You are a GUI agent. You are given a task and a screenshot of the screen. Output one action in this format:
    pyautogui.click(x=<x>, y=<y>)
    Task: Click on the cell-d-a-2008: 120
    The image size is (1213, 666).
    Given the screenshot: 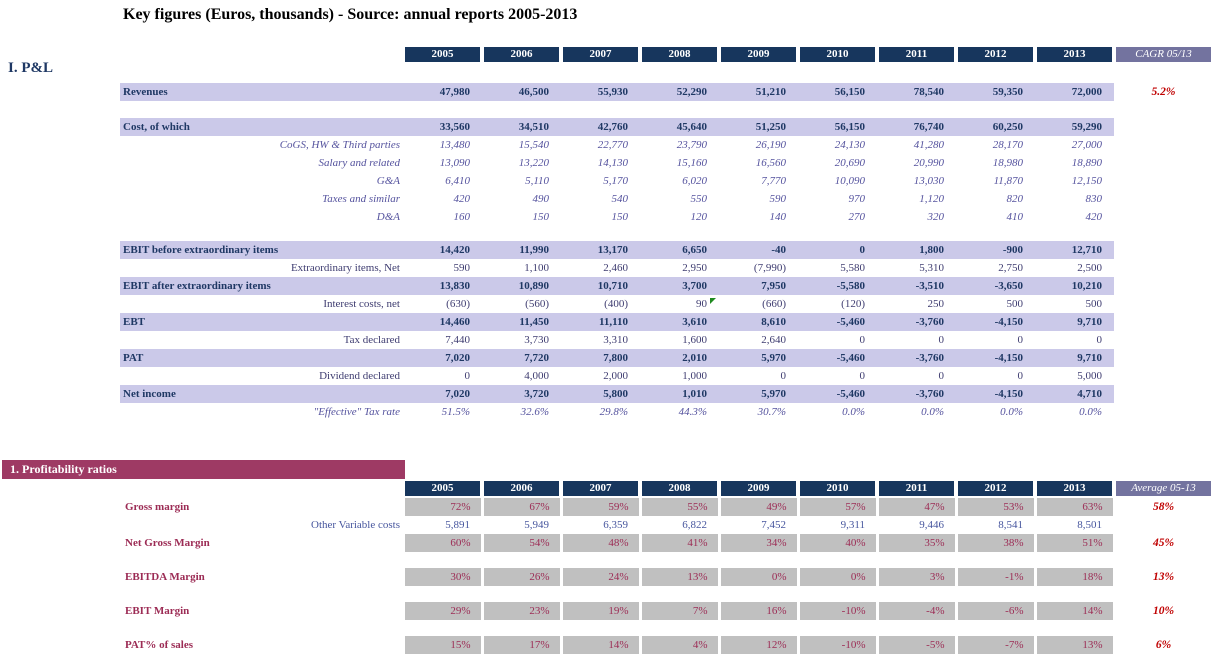 What is the action you would take?
    pyautogui.click(x=699, y=217)
    